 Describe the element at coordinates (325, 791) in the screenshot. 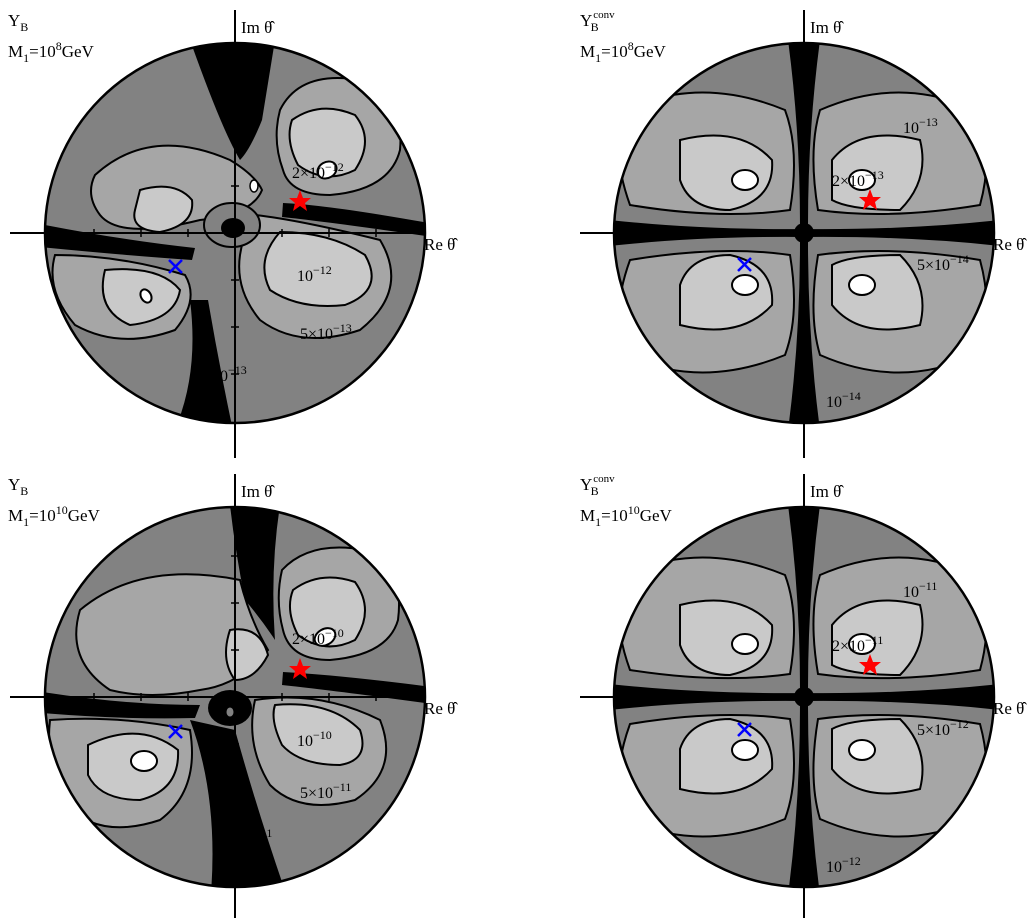

I see `contour-label: 5×10⁻¹¹` at that location.